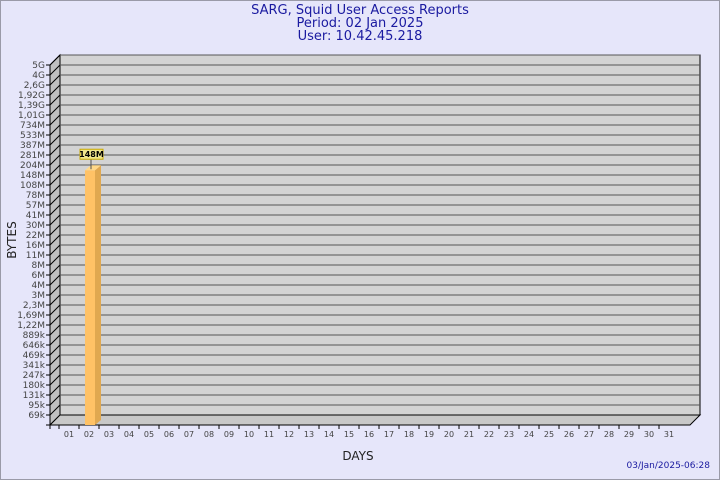 This screenshot has height=480, width=720. What do you see at coordinates (35, 246) in the screenshot?
I see `y-tick-label: 16M` at bounding box center [35, 246].